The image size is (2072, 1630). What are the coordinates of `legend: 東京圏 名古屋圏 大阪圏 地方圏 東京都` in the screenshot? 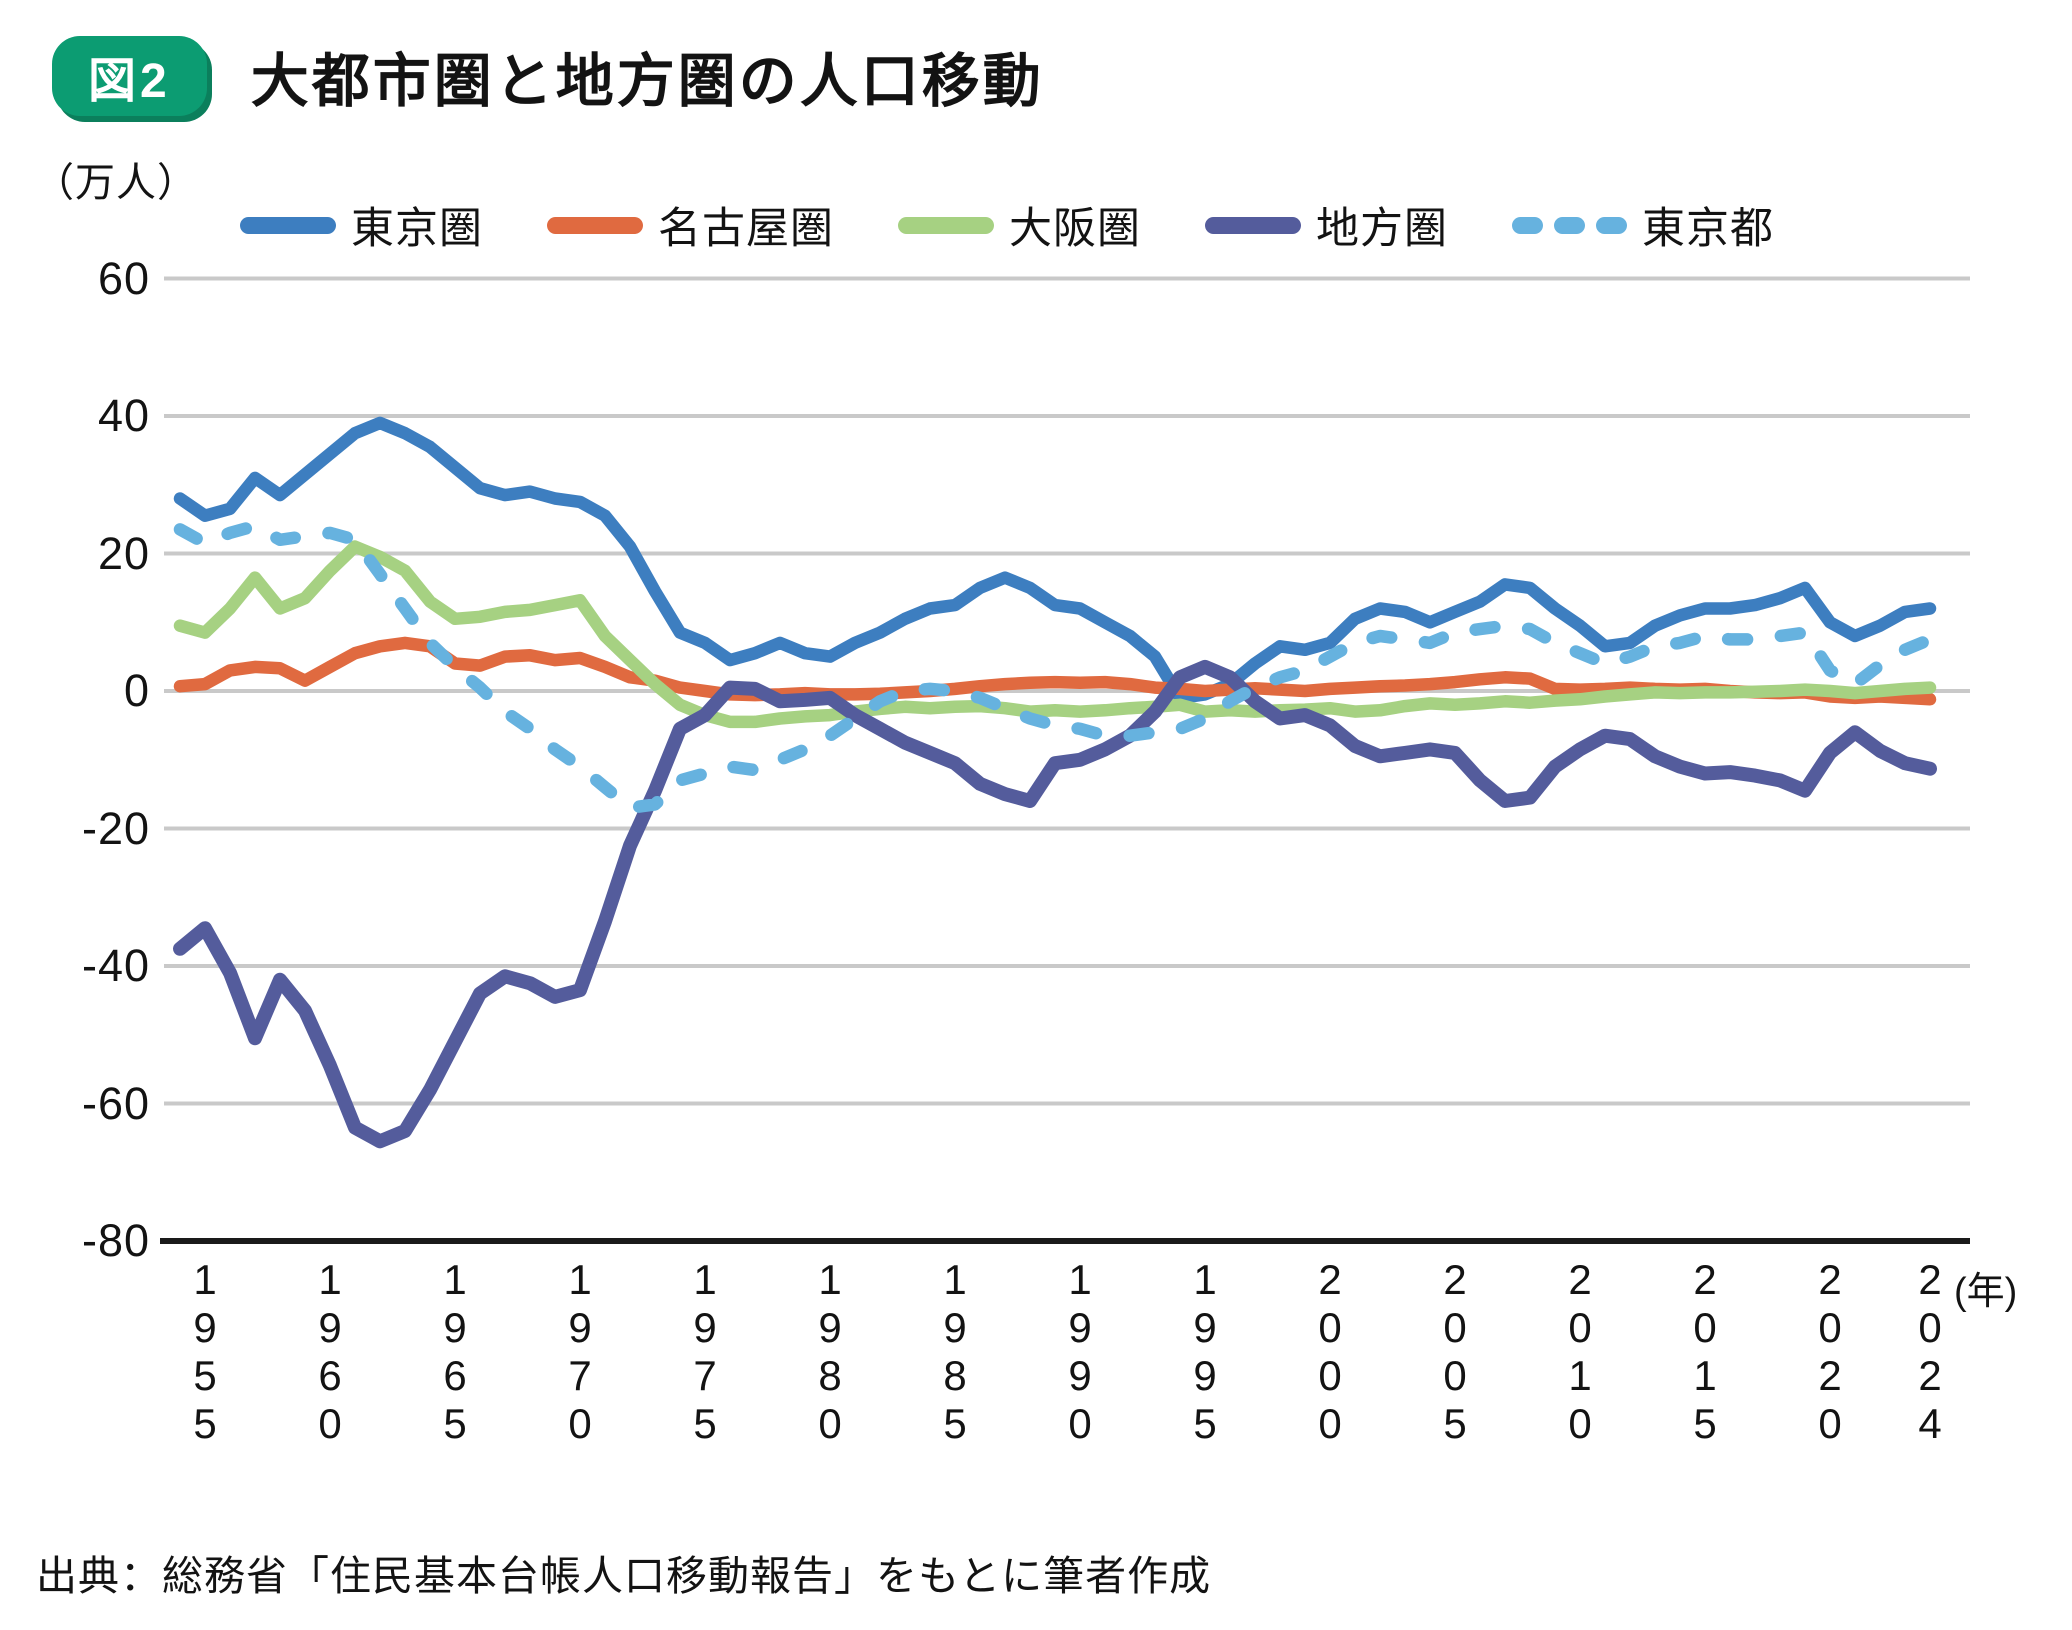 It's located at (1007, 225).